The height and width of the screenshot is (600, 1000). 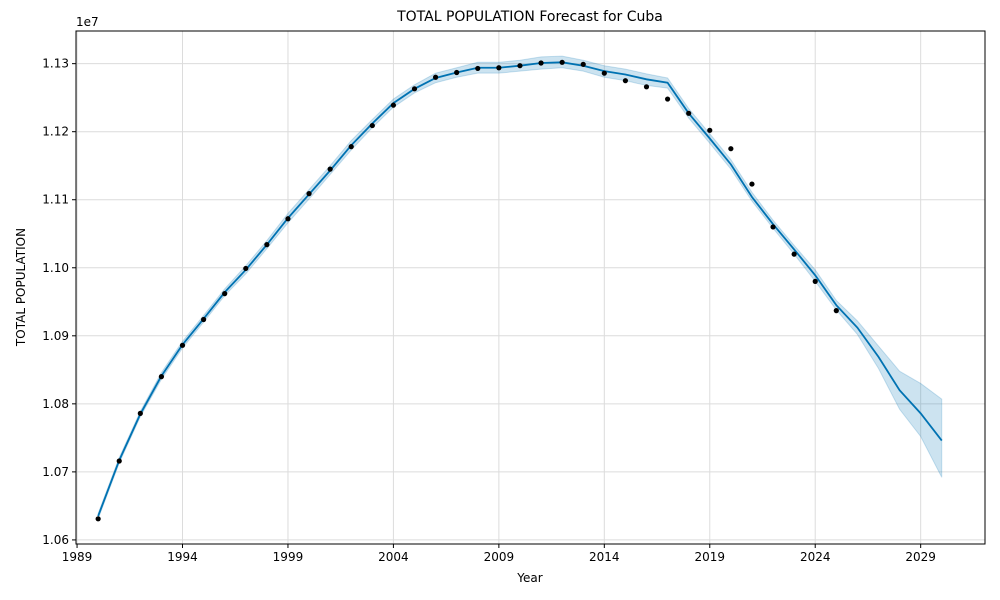 I want to click on y-axis-ticks: 1.06 1.07 1.08 1.09 1.10 1.11 1.12 1.13, so click(x=59, y=302).